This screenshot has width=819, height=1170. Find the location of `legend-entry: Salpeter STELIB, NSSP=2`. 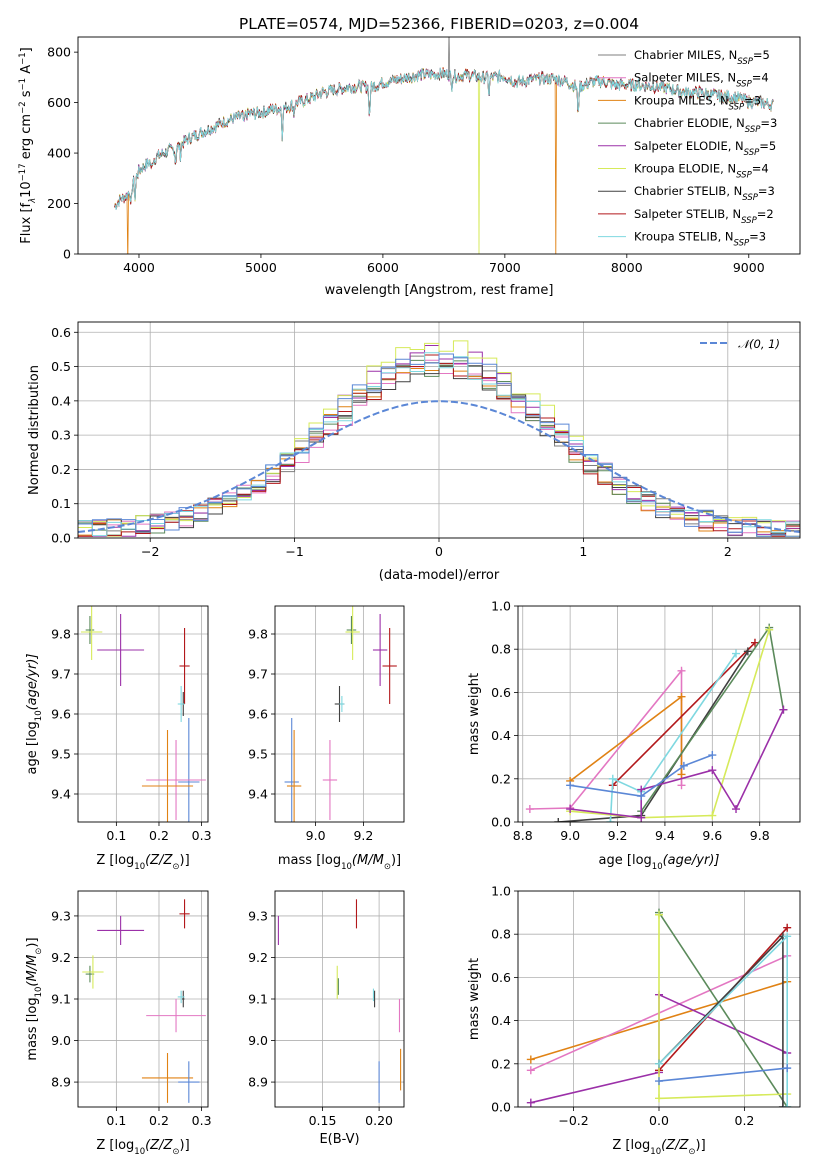

legend-entry: Salpeter STELIB, NSSP=2 is located at coordinates (704, 216).